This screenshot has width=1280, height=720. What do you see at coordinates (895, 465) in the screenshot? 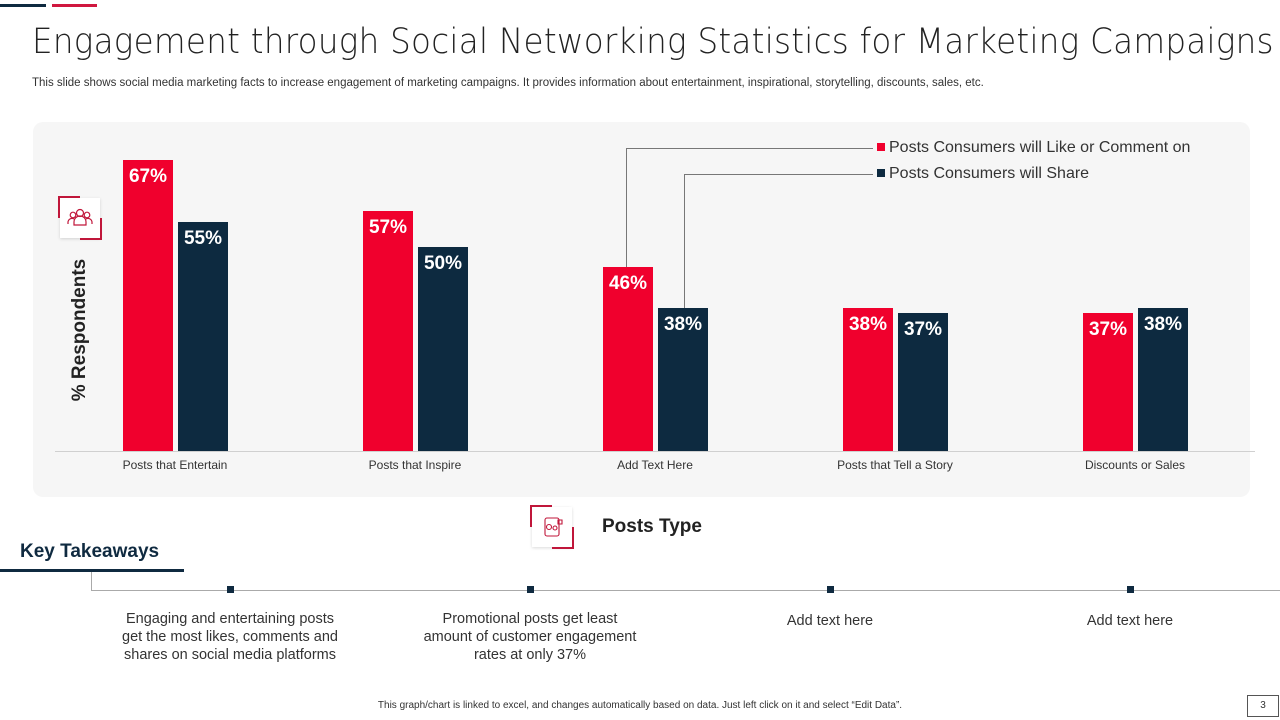
I see `category-label: Posts that Tell a Story` at bounding box center [895, 465].